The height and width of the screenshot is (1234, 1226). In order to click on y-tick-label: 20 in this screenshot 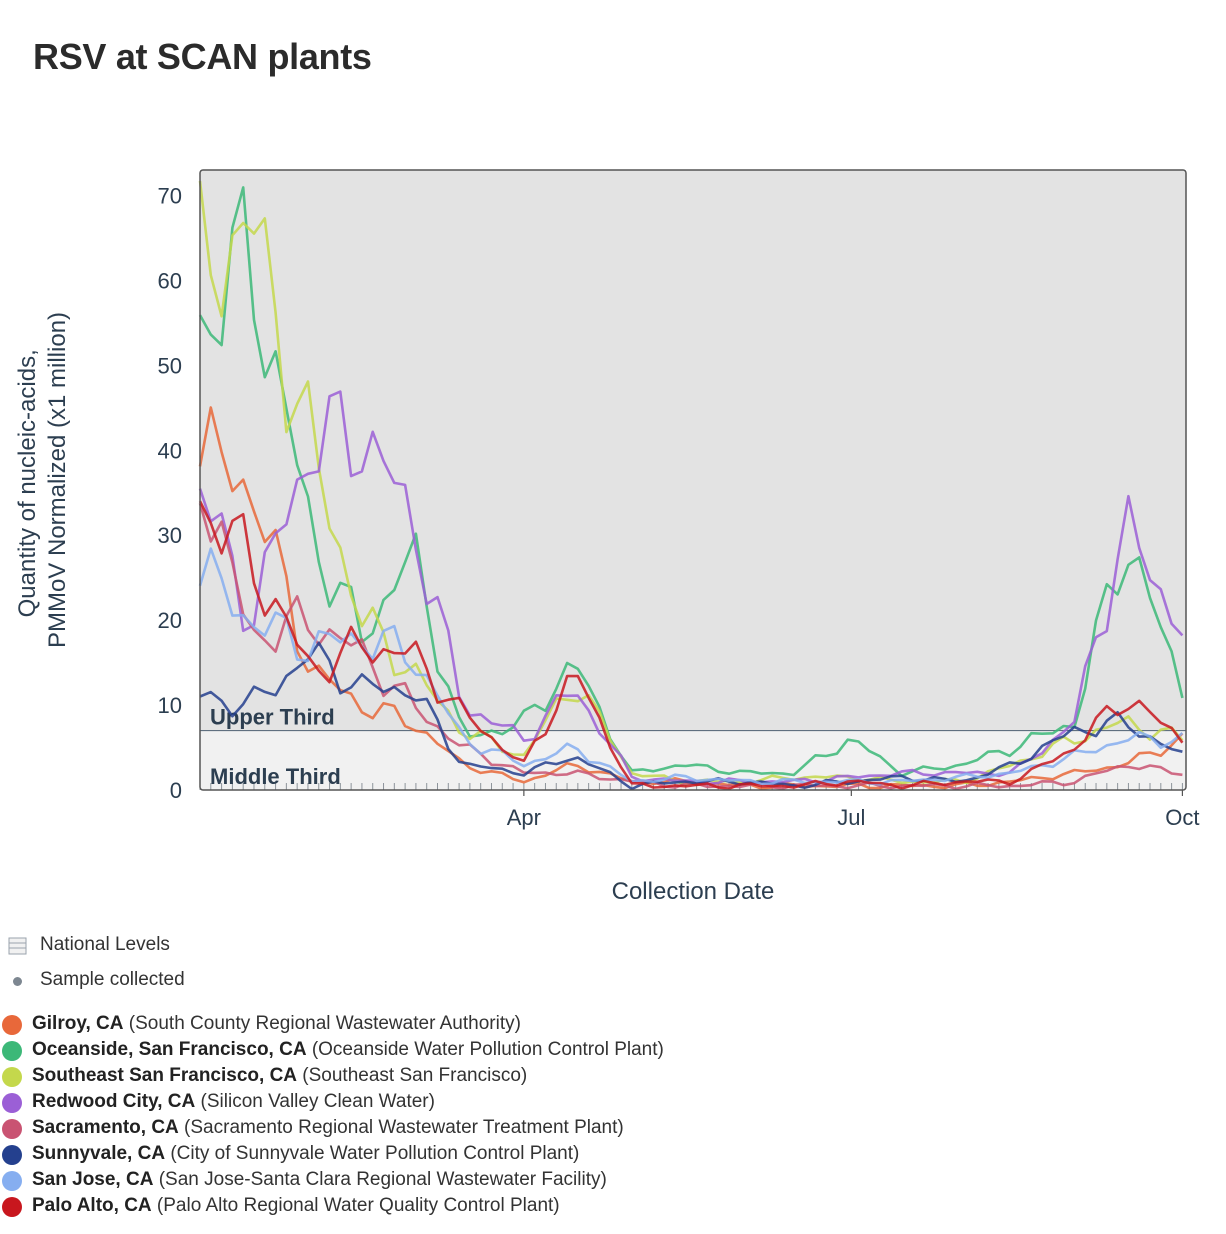, I will do `click(170, 620)`.